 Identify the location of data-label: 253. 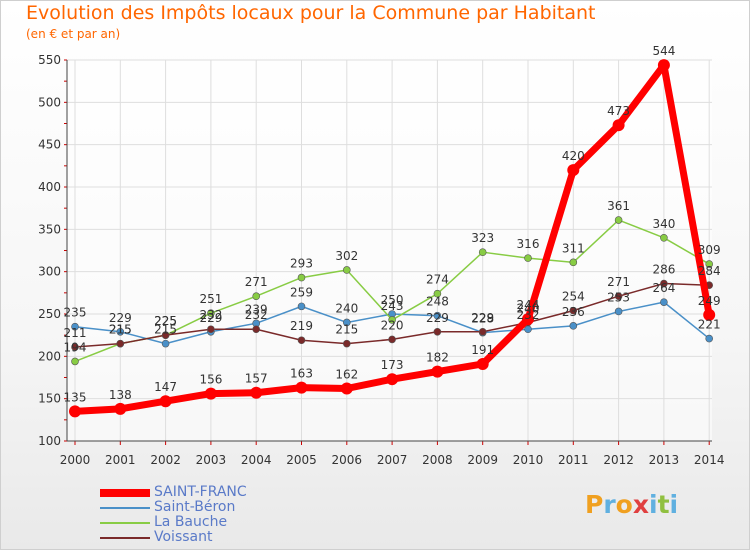
(618, 297).